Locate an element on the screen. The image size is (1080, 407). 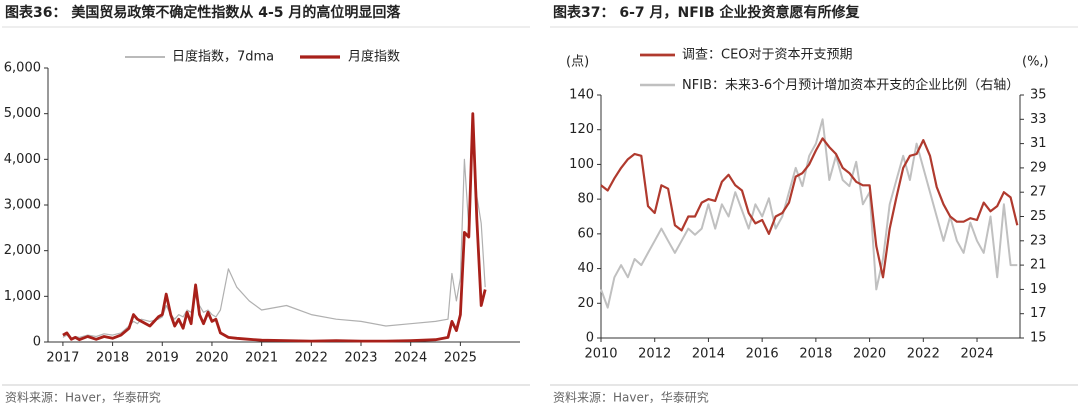
y2-tick-label: 35 is located at coordinates (1038, 95).